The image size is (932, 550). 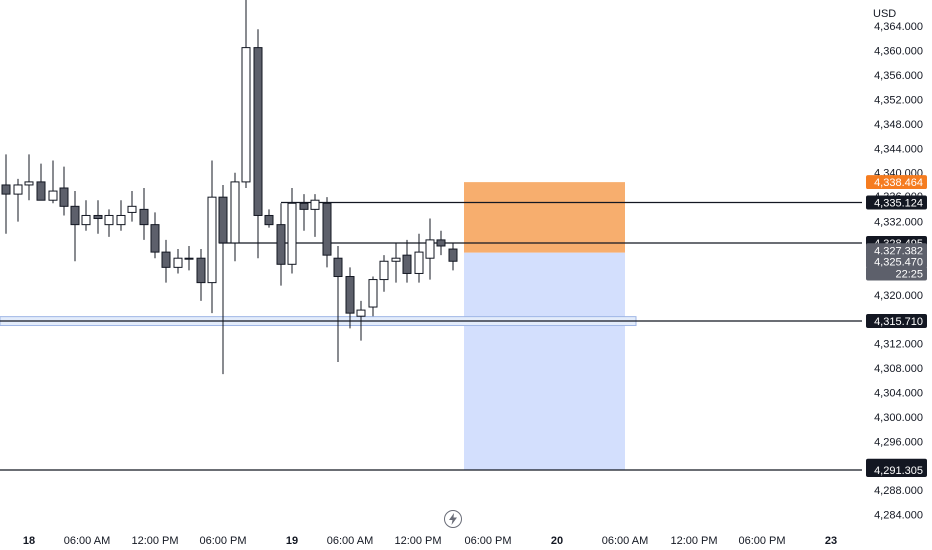 I want to click on y-tick-label: 4,320.000, so click(x=898, y=296).